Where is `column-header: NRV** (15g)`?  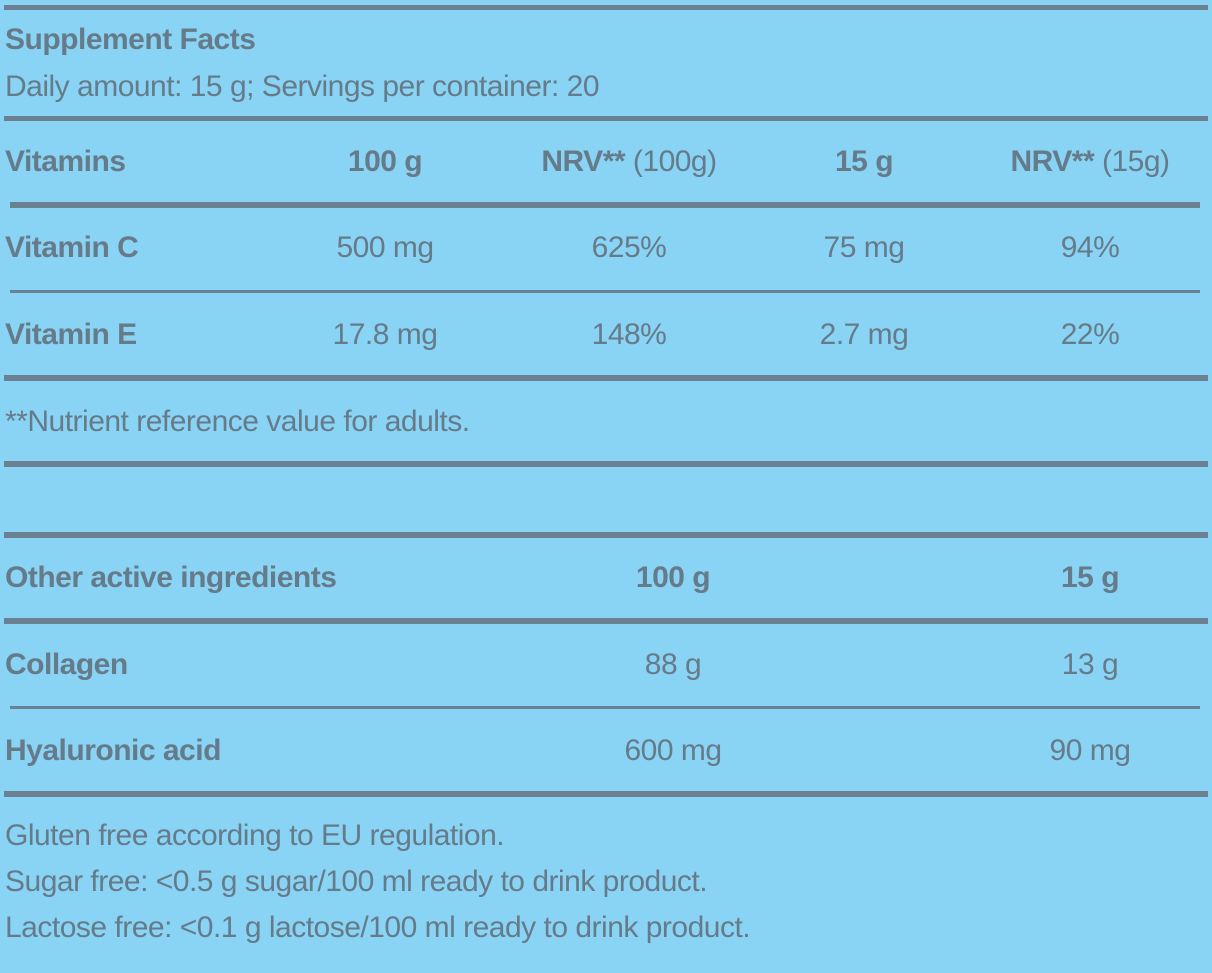
column-header: NRV** (15g) is located at coordinates (1090, 162).